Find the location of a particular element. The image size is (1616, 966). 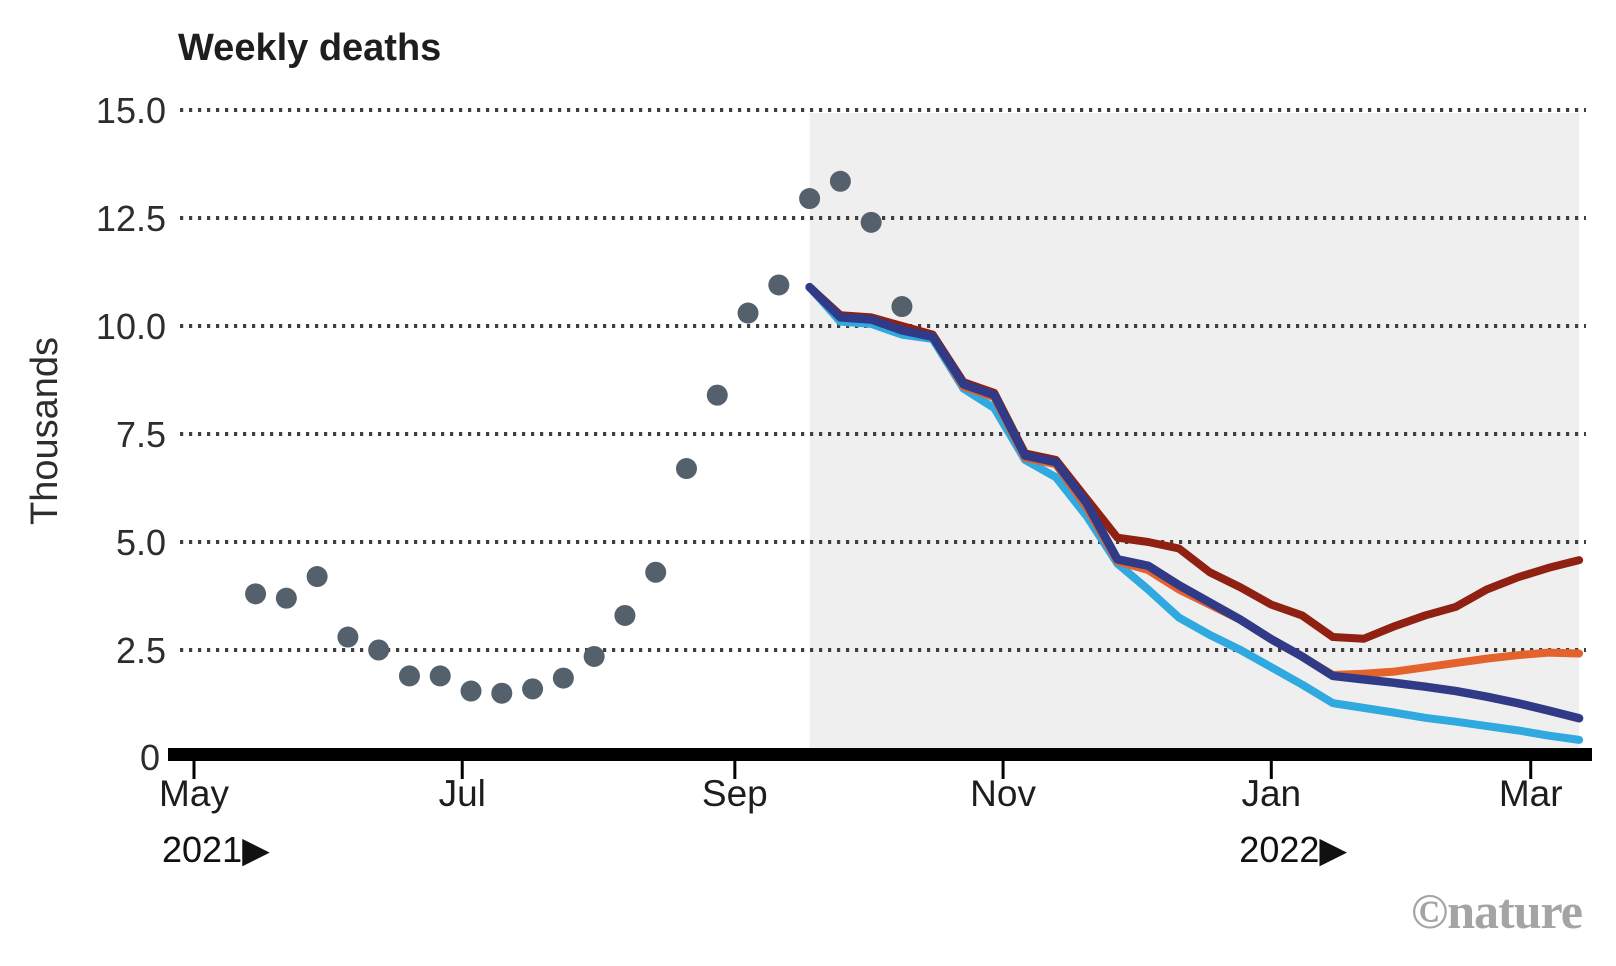

x-tick-label-Jul: Jul is located at coordinates (462, 793).